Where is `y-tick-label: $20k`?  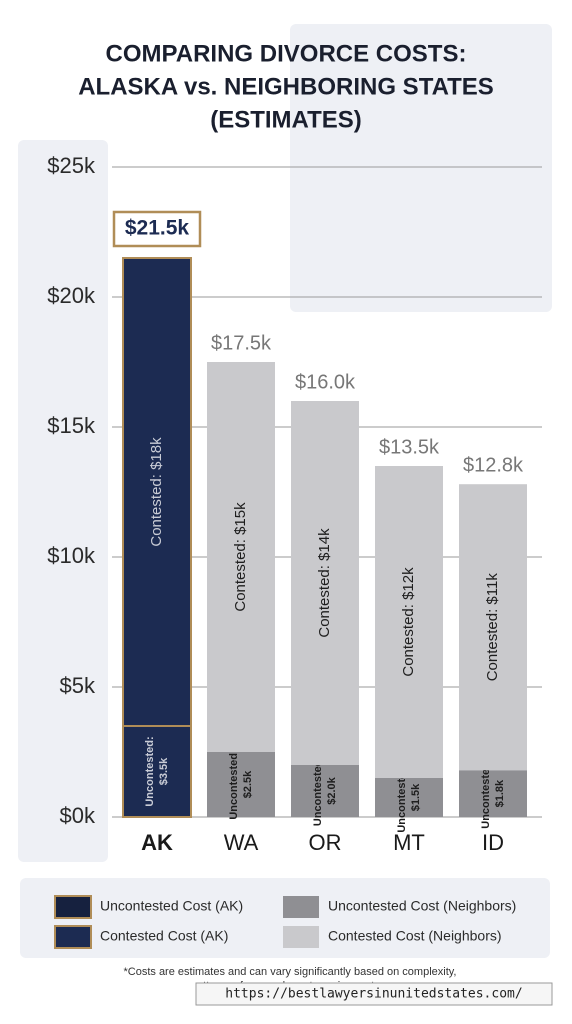
y-tick-label: $20k is located at coordinates (71, 295).